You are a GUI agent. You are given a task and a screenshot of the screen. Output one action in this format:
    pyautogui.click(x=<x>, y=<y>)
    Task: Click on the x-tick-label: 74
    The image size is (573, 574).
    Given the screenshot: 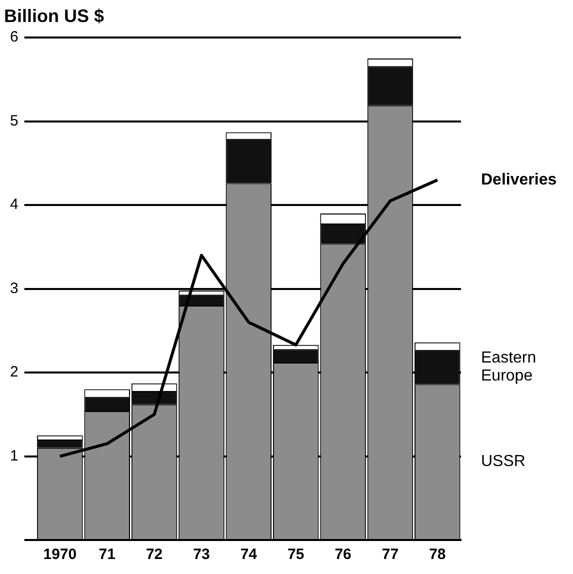 What is the action you would take?
    pyautogui.click(x=249, y=555)
    